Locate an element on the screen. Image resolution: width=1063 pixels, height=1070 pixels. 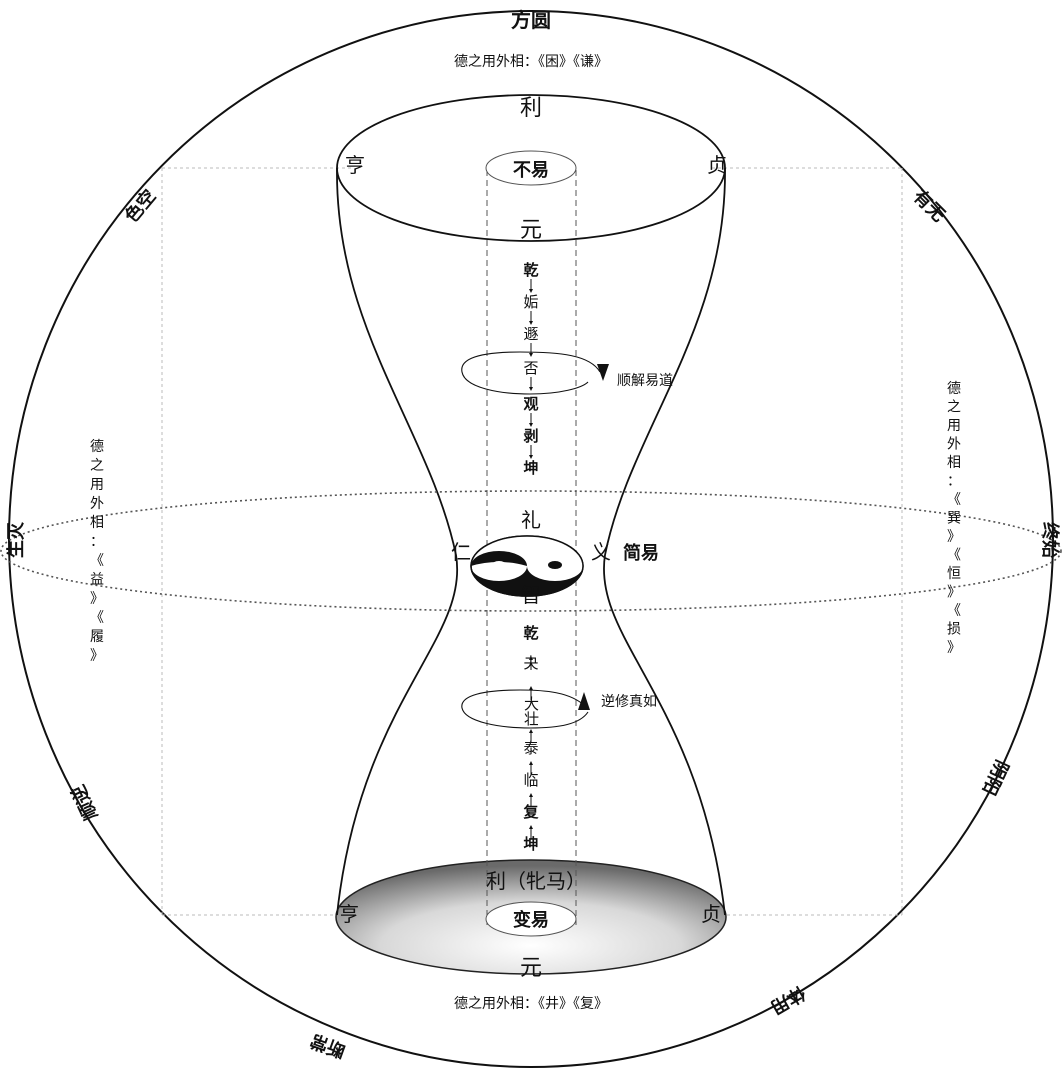
lower-bottom-label: 元 is located at coordinates (531, 968).